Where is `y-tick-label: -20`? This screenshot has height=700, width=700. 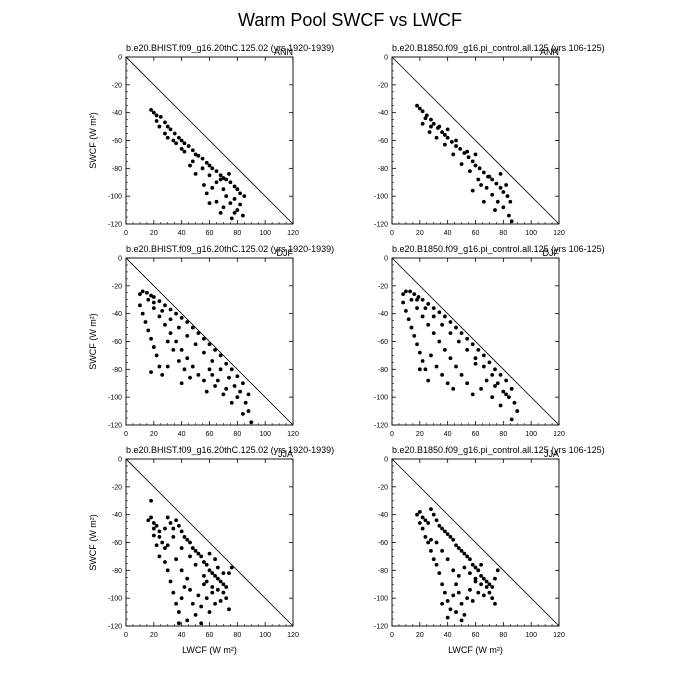 y-tick-label: -20 is located at coordinates (383, 85).